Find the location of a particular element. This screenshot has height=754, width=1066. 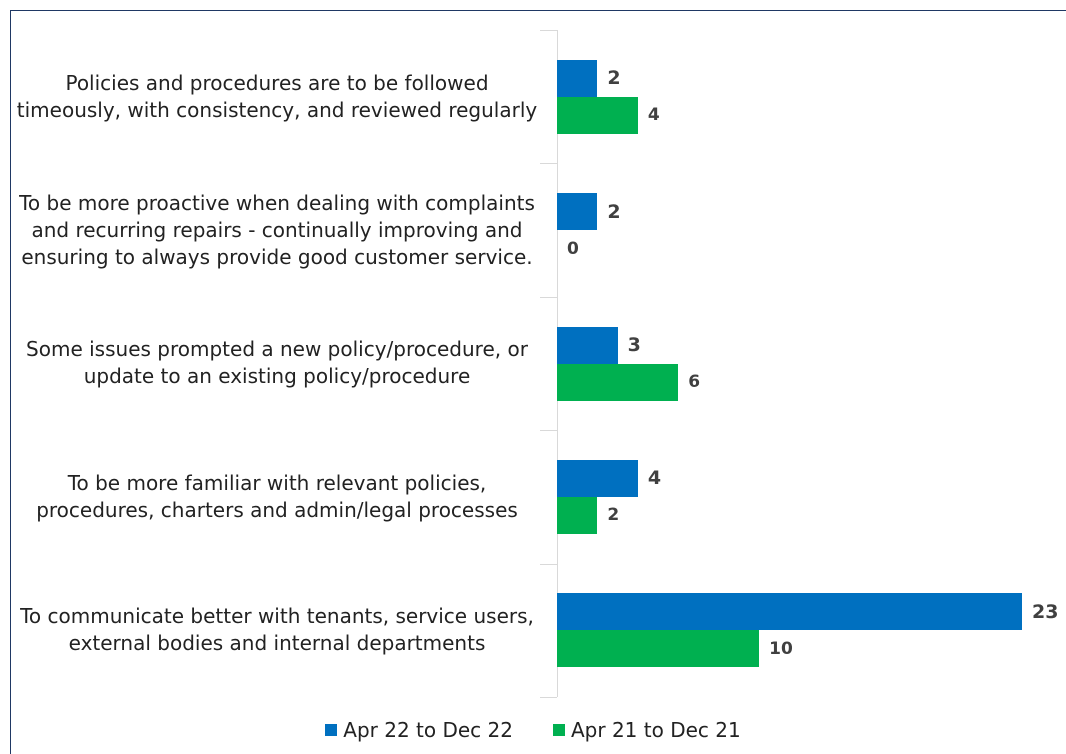

legend-label: Apr 21 to Dec 21 is located at coordinates (656, 730).